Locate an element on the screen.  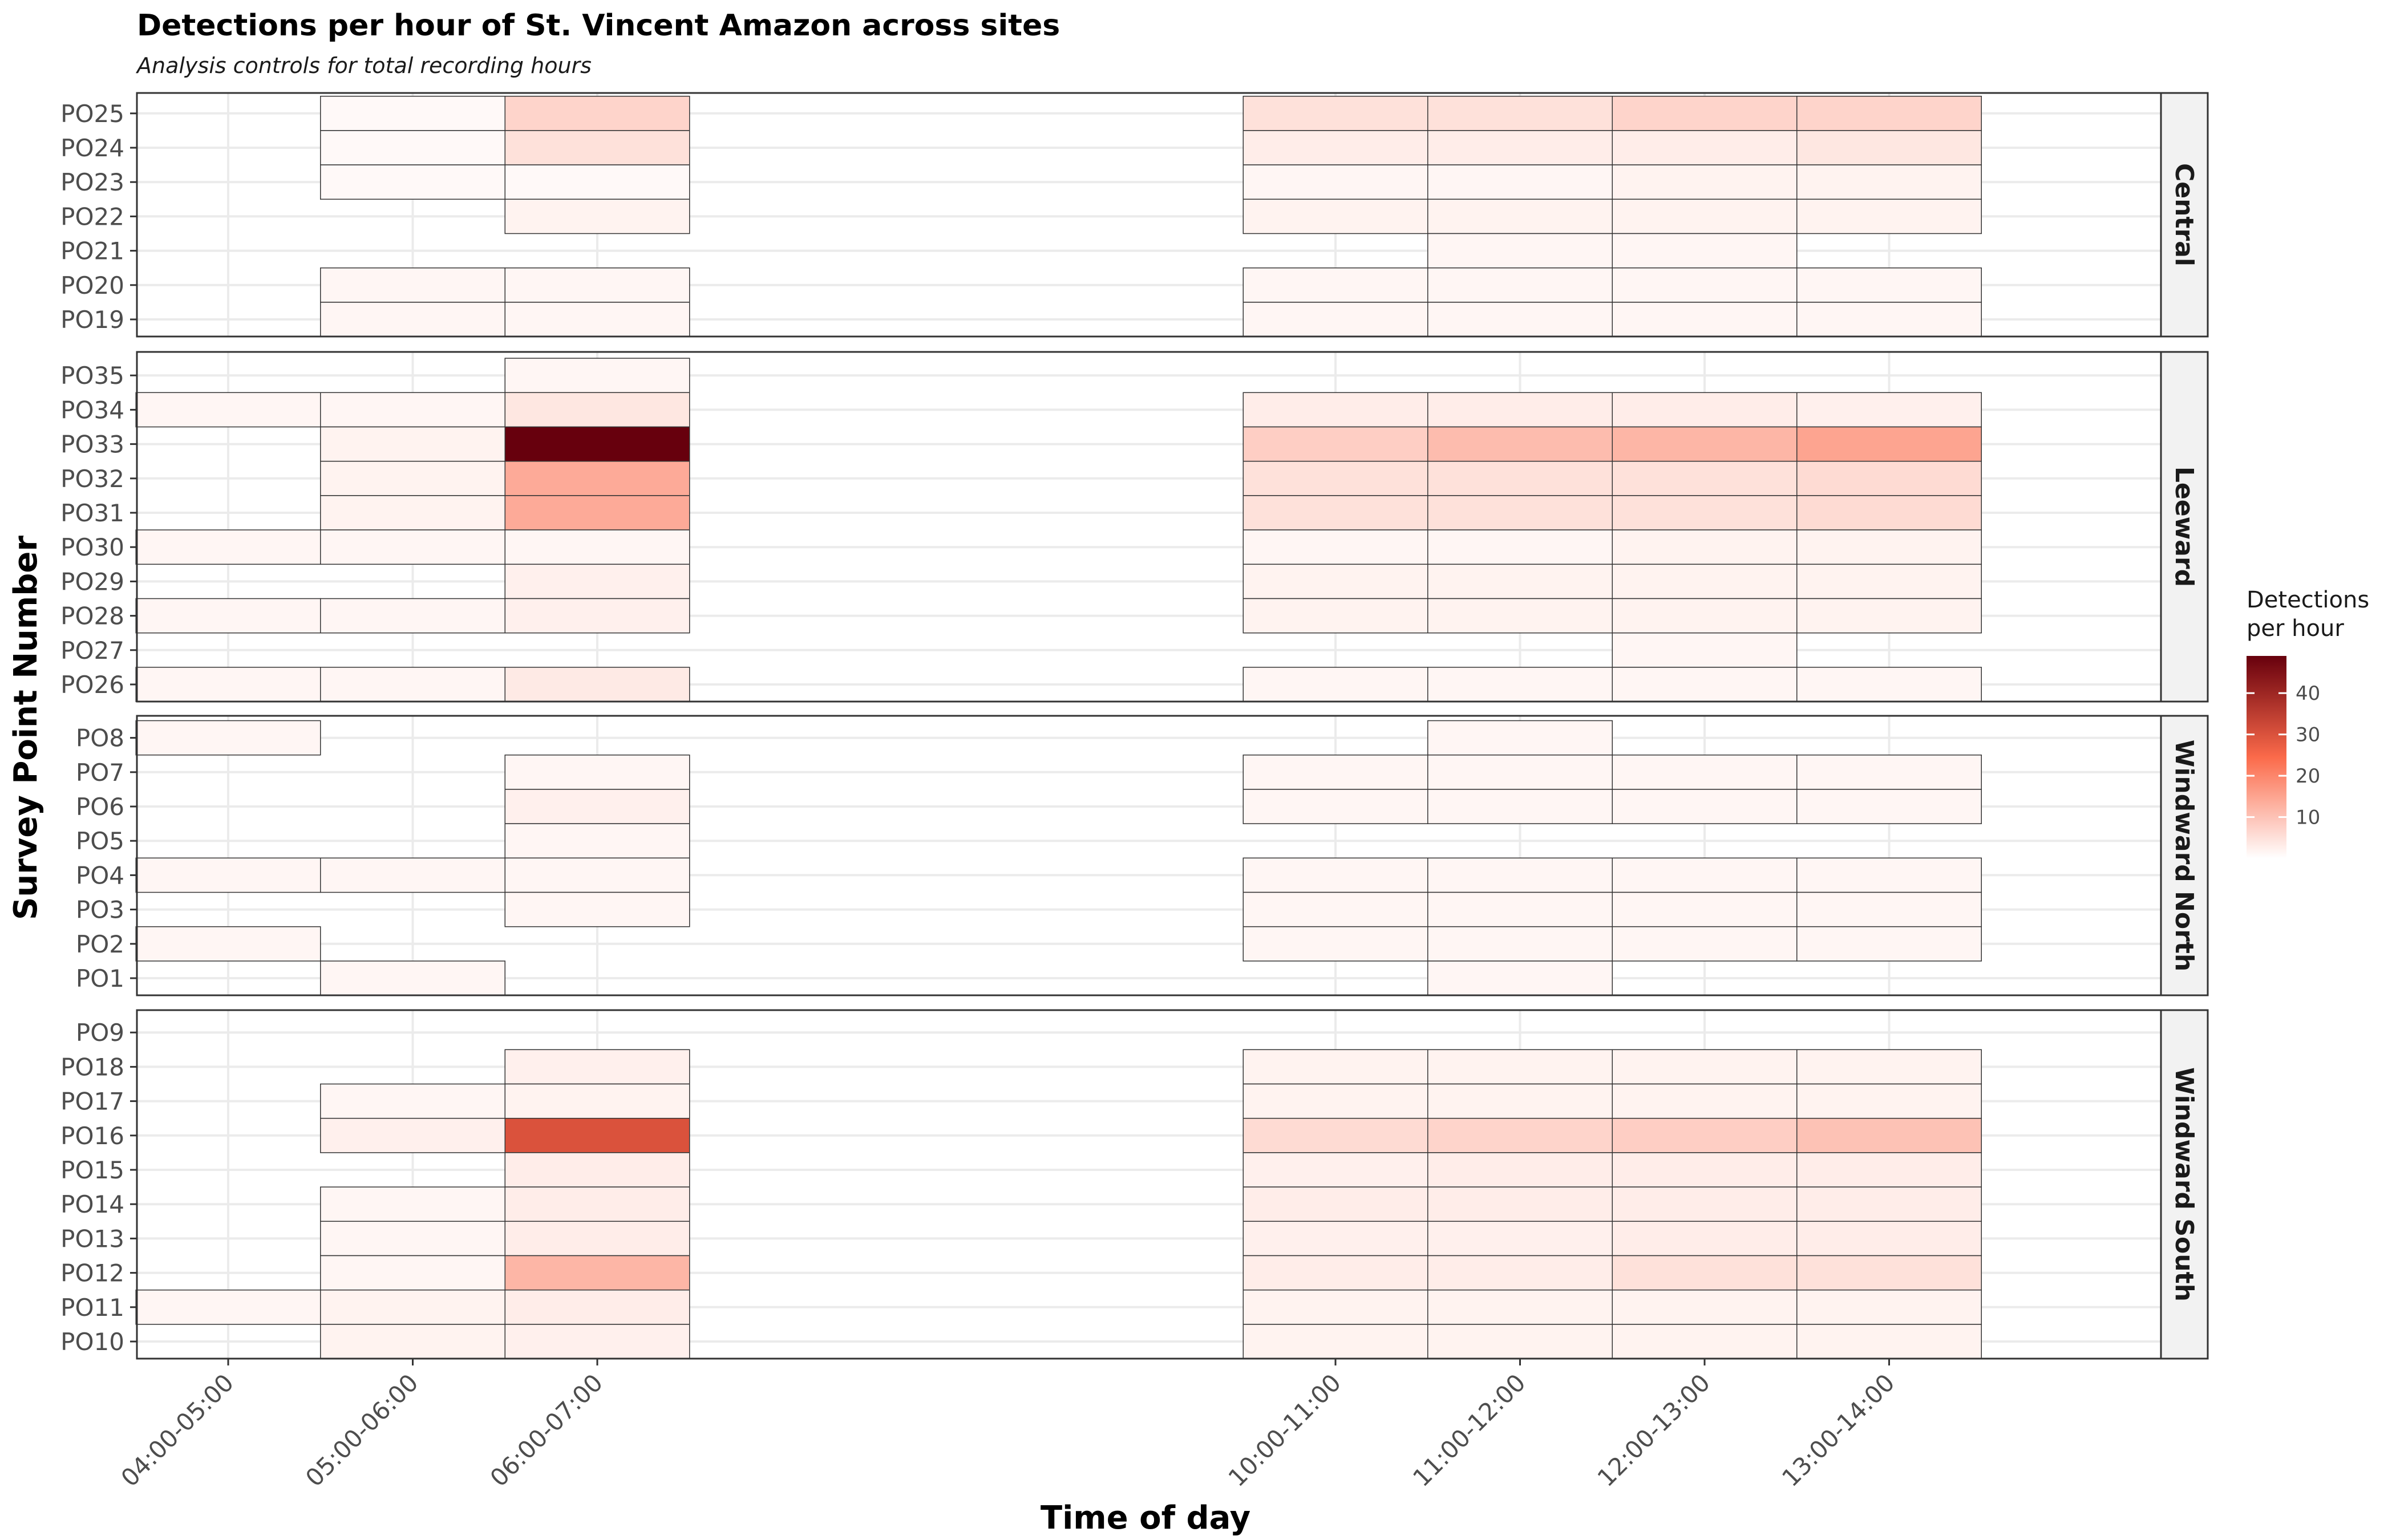
legend-title-line-2: per hour is located at coordinates (2295, 628).